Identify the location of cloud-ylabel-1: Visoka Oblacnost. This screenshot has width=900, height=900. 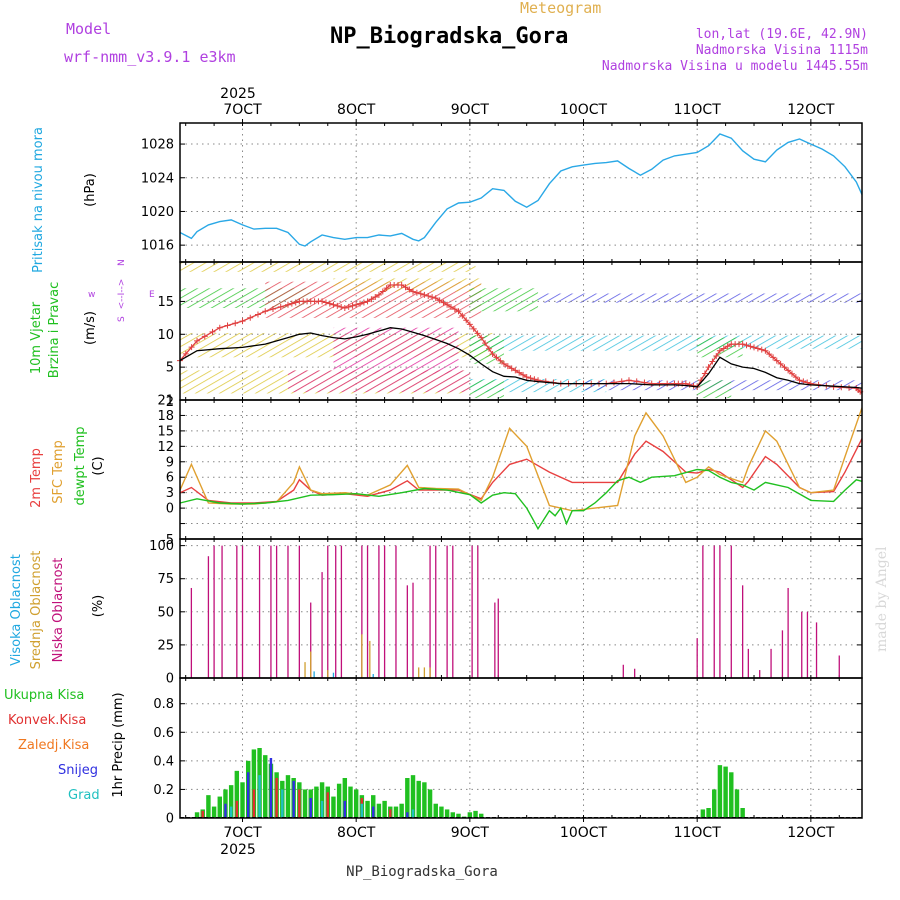
(16, 610).